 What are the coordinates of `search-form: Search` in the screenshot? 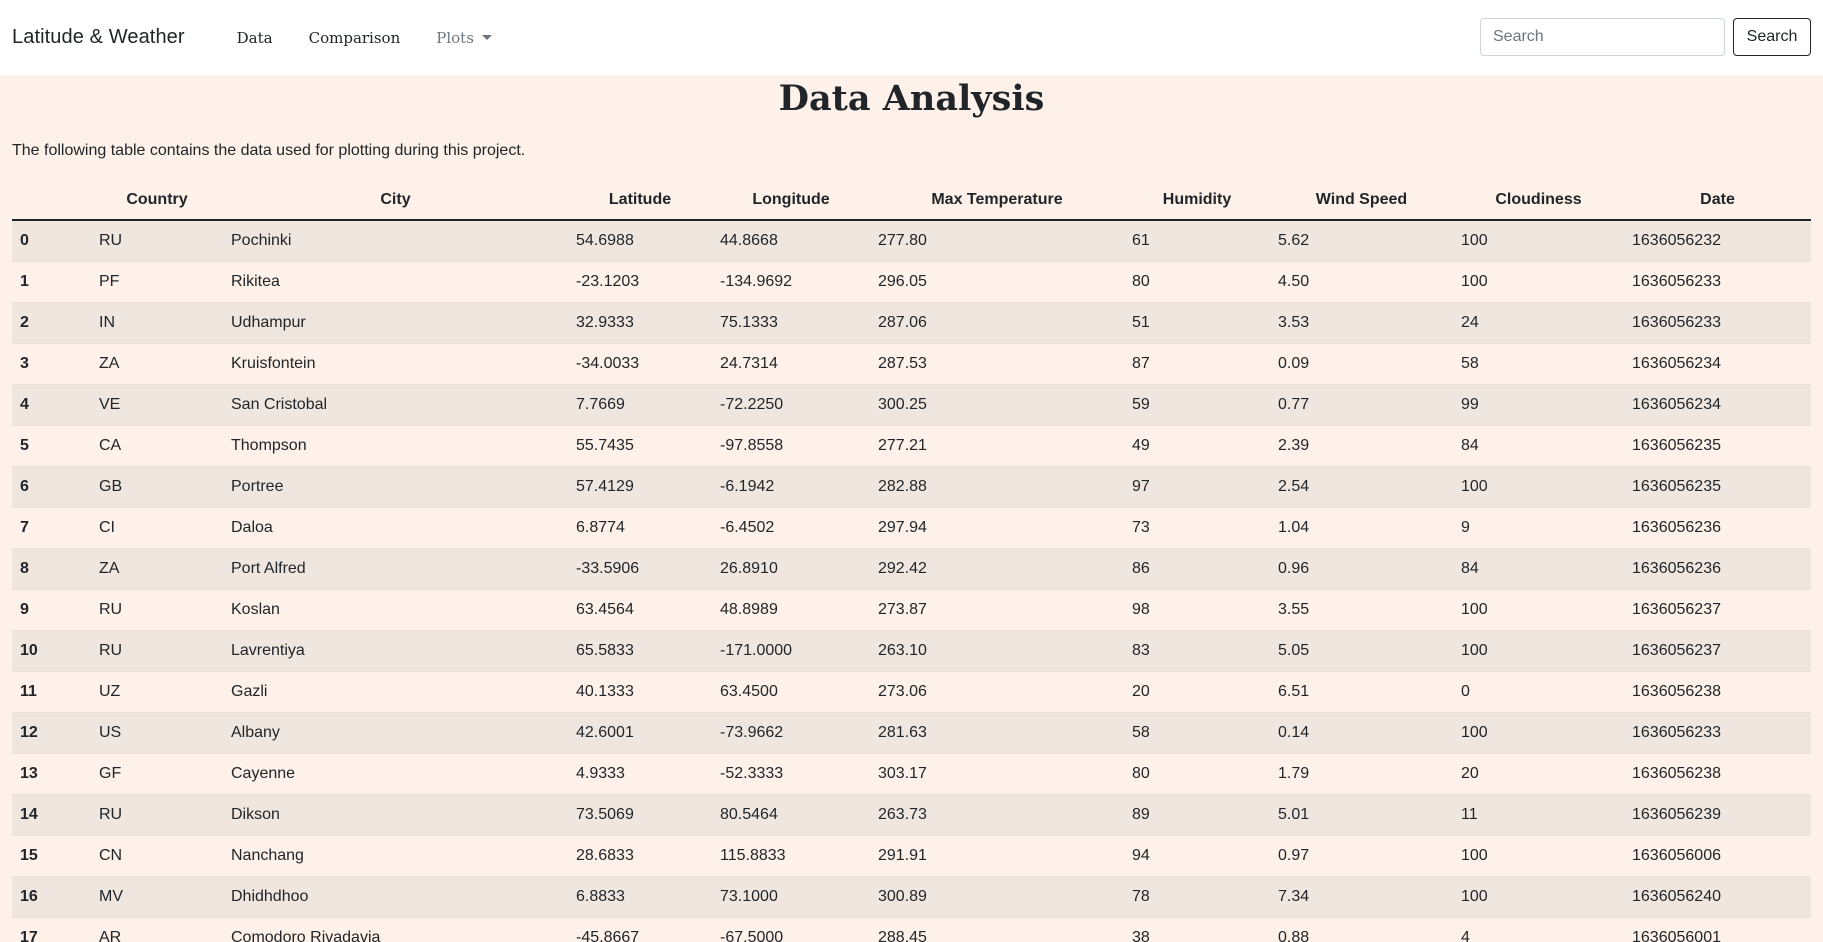 It's located at (1645, 37).